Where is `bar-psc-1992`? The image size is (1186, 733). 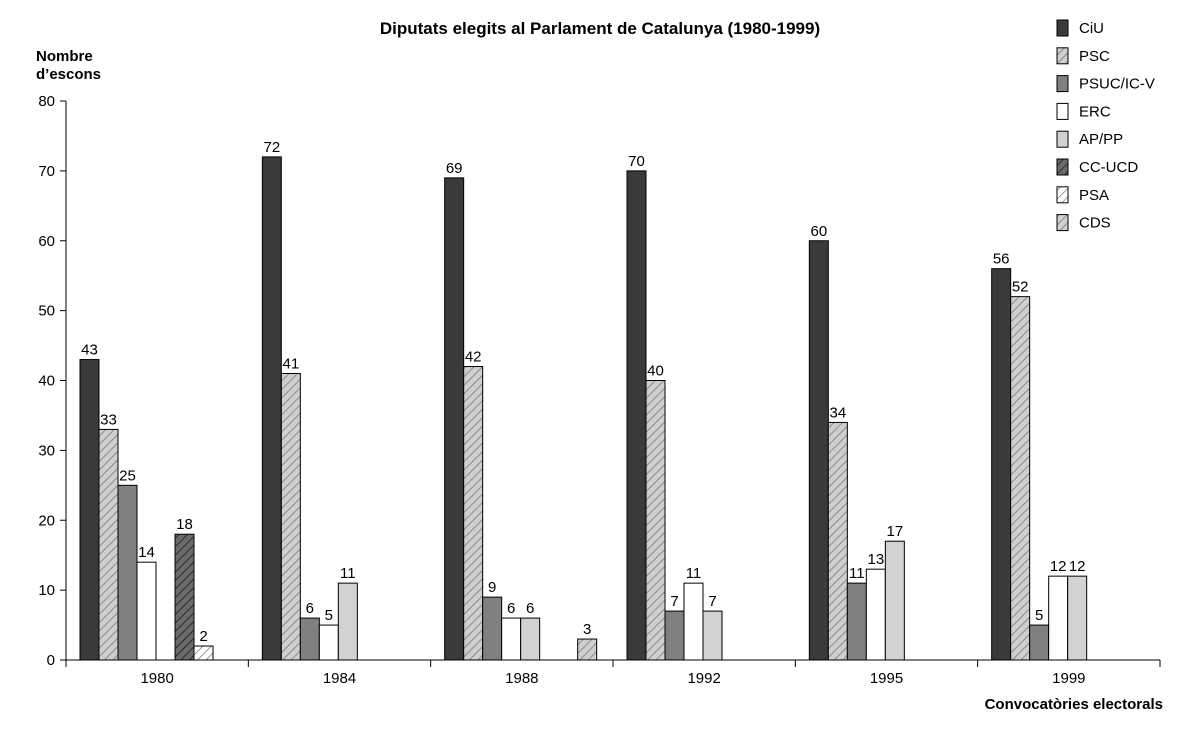
bar-psc-1992 is located at coordinates (655, 520).